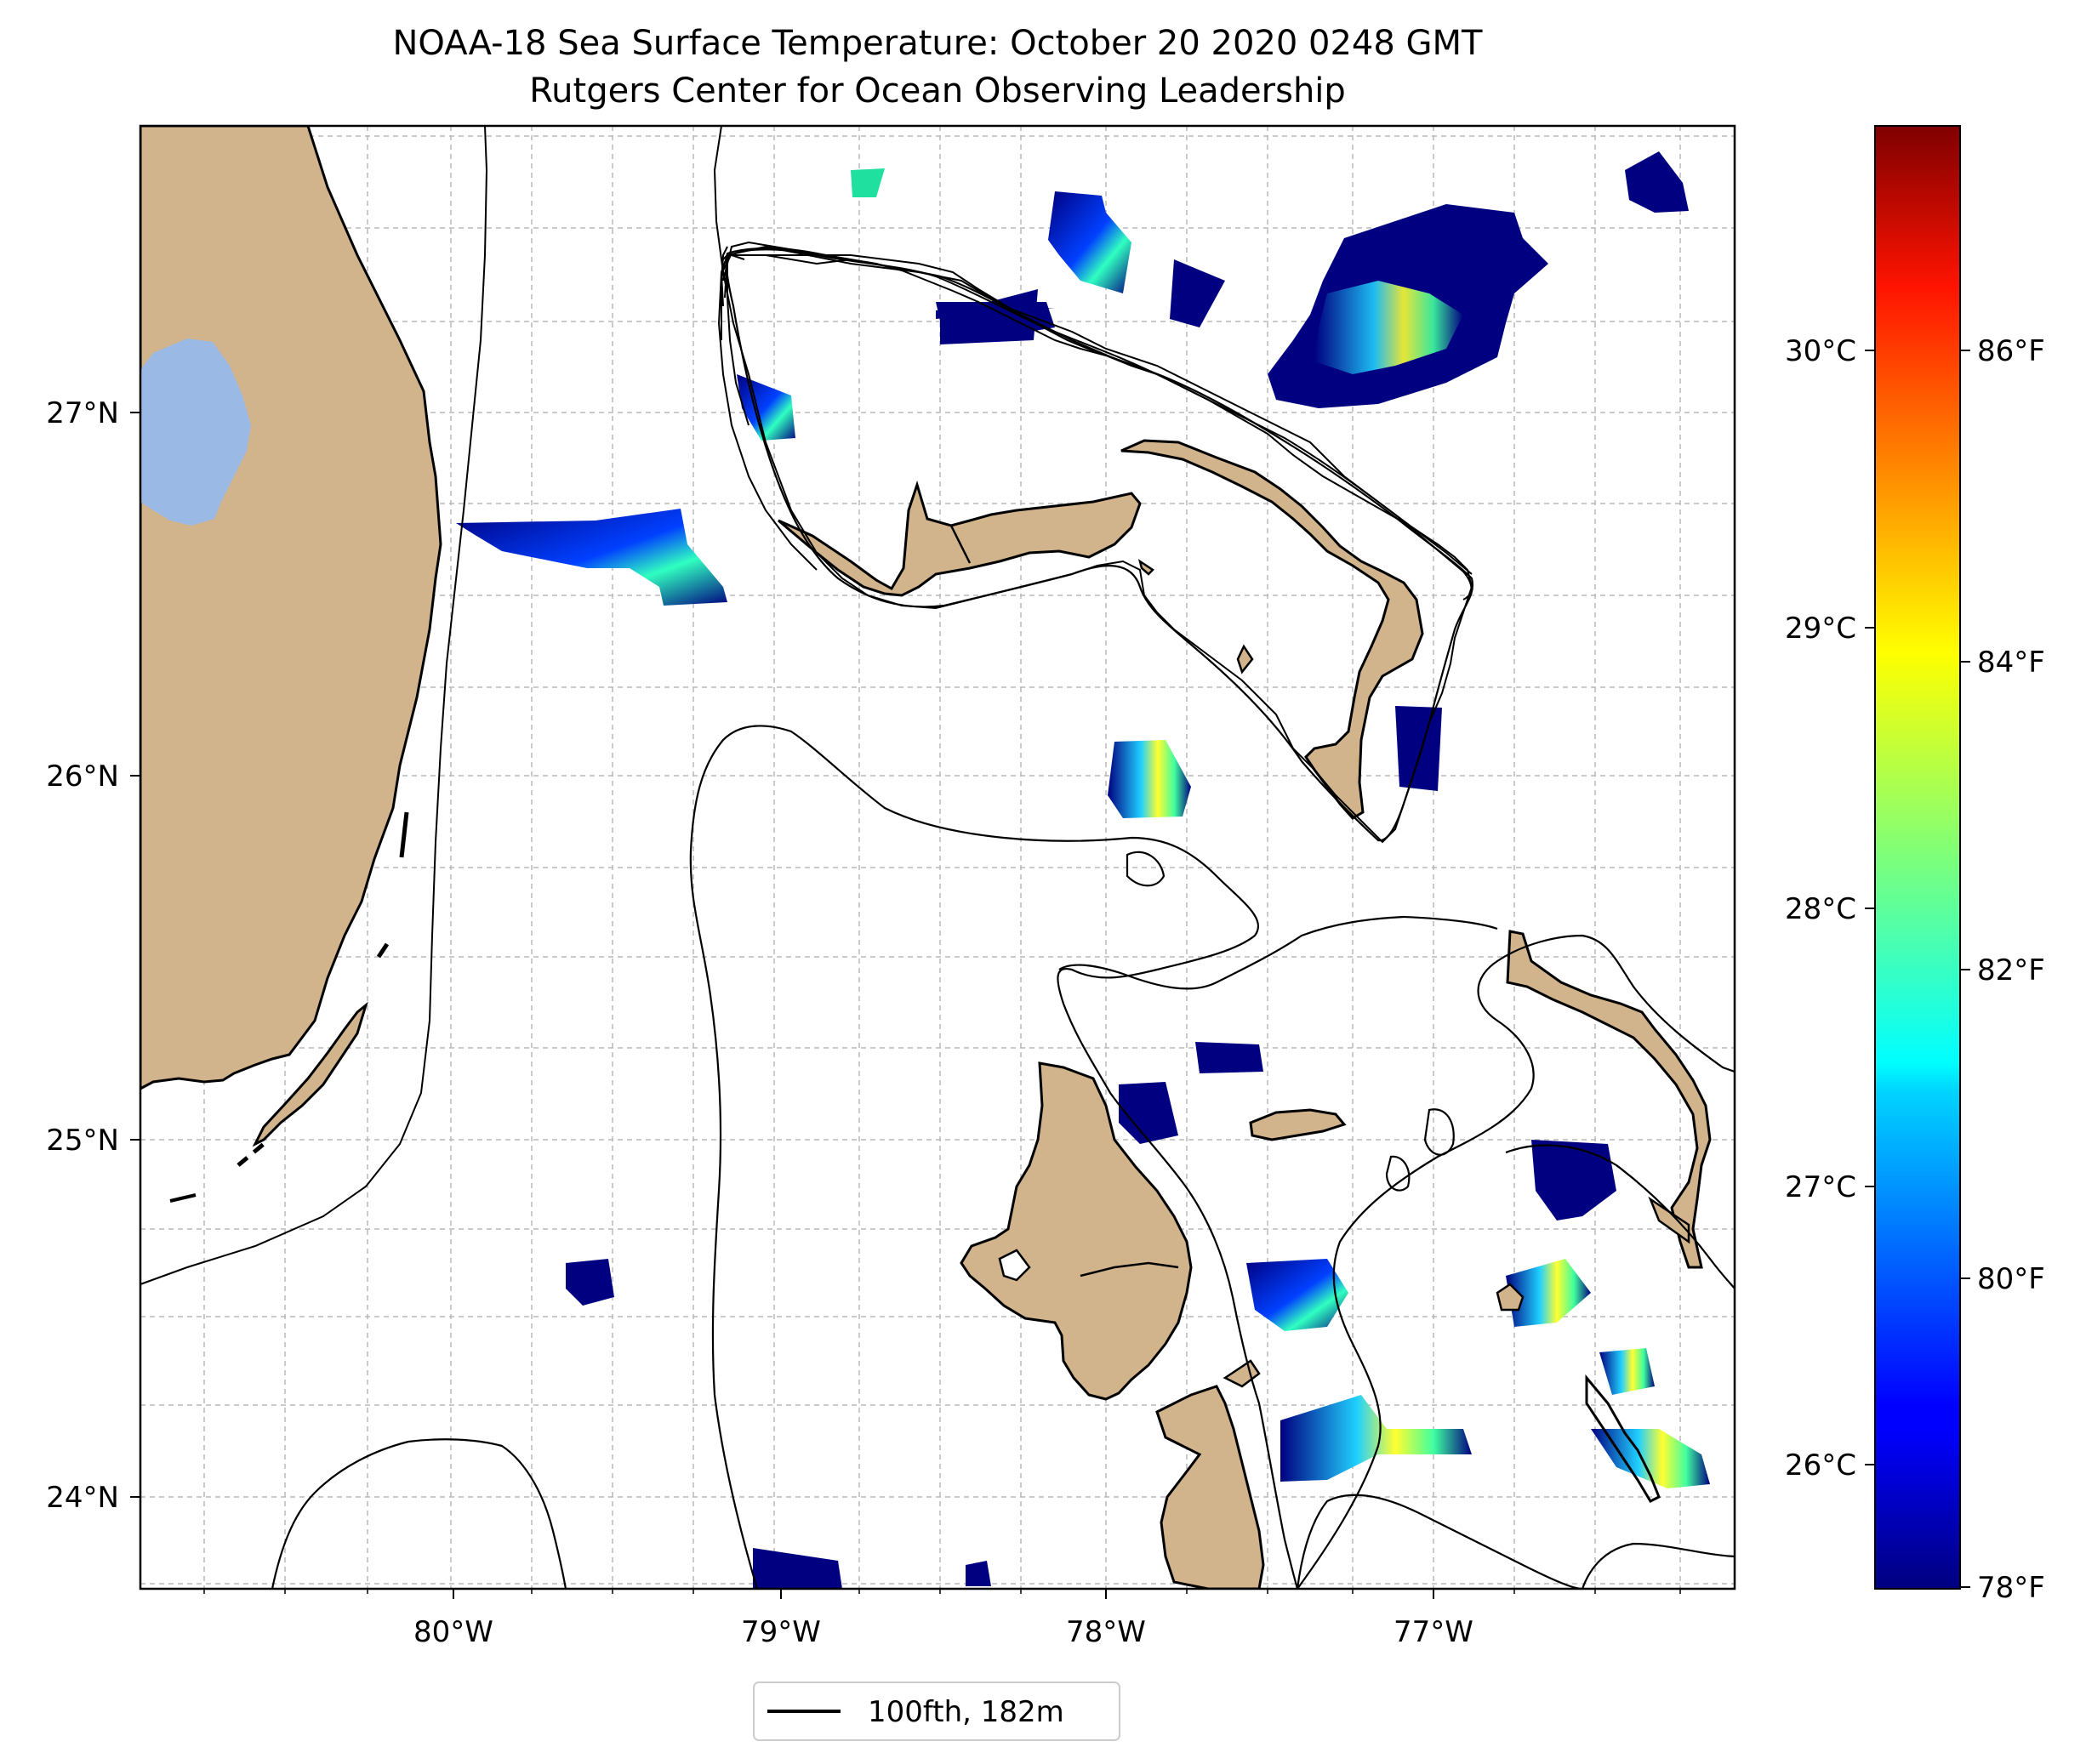 Image resolution: width=2086 pixels, height=1764 pixels. I want to click on colorbar-fahrenheit-84: 84°F, so click(2011, 663).